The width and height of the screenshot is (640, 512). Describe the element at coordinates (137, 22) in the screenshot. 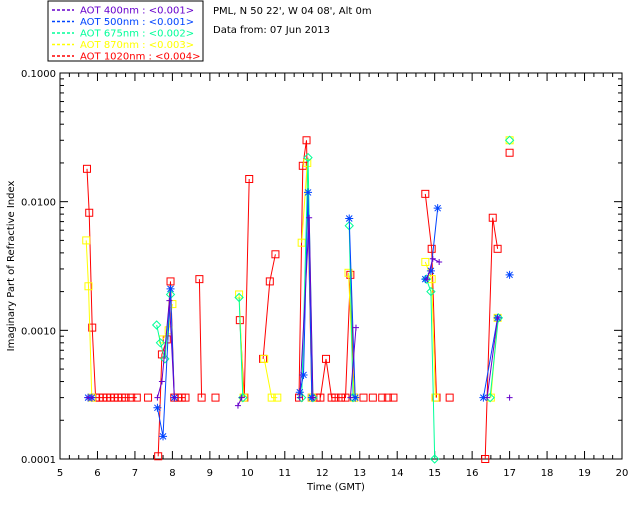

I see `legend-entry: AOT 500nm : <0.001>` at that location.